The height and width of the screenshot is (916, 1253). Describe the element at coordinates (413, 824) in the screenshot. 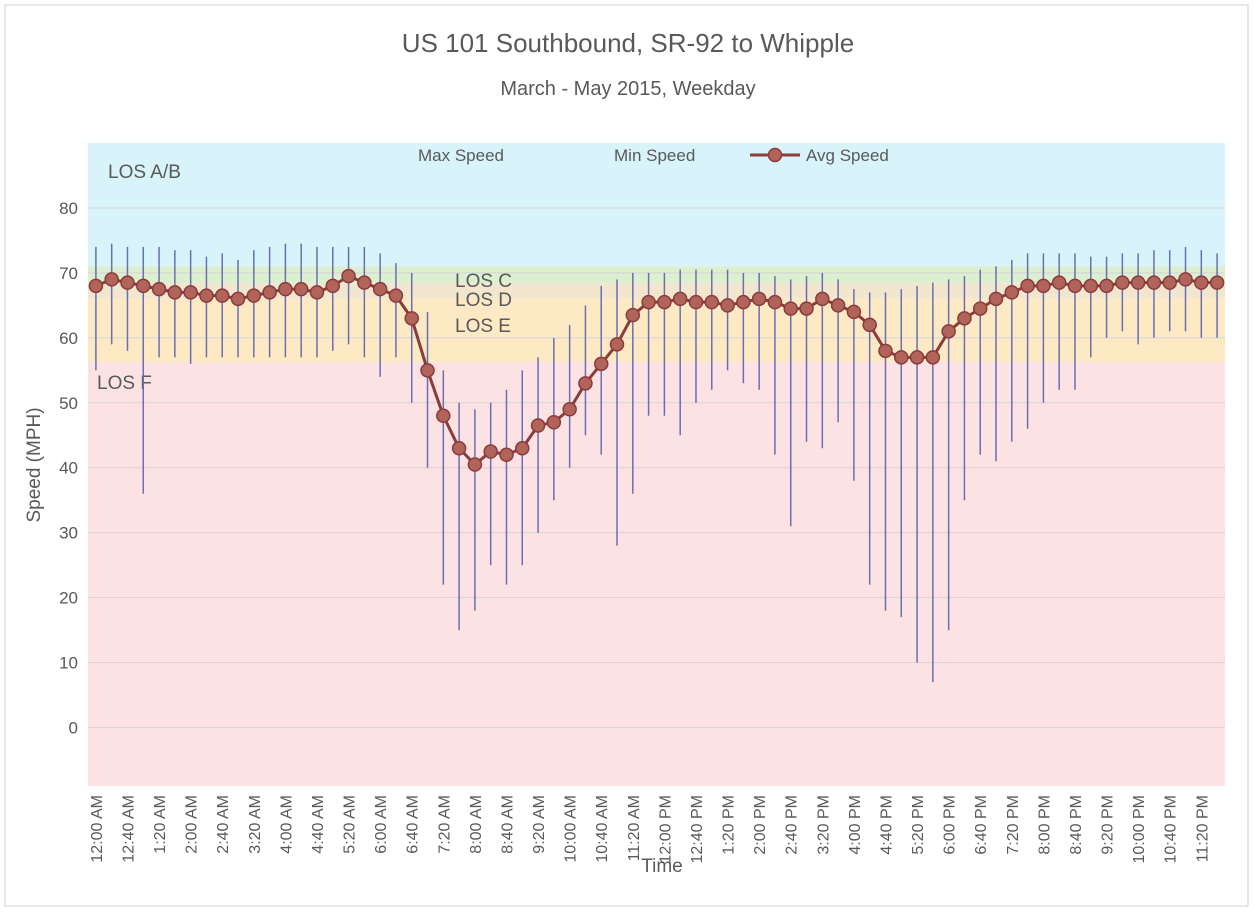

I see `x-tick-label: 6:40 AM` at that location.